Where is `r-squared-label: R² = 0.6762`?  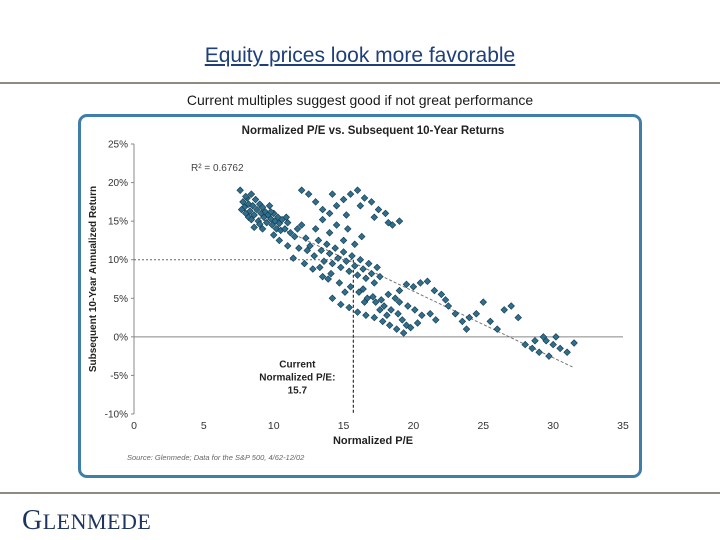 r-squared-label: R² = 0.6762 is located at coordinates (217, 168).